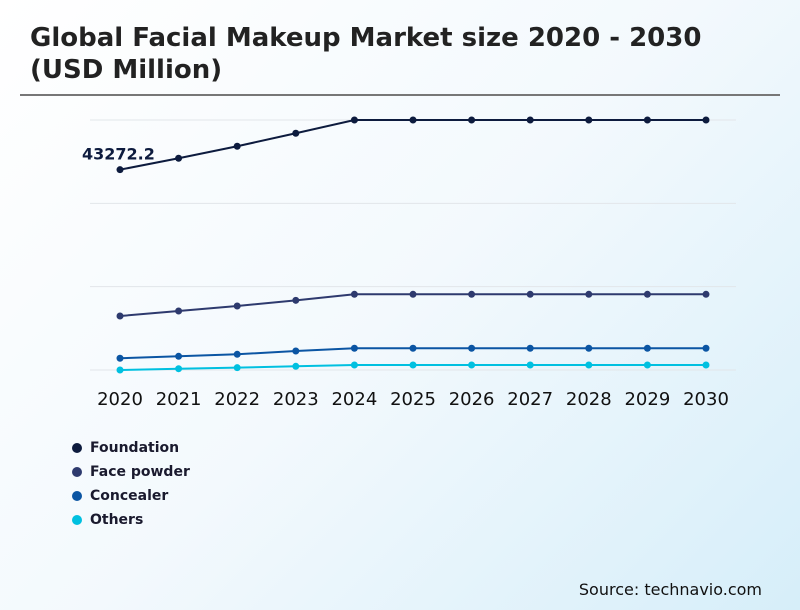 This screenshot has width=800, height=610. I want to click on legend-item: Face powder, so click(131, 472).